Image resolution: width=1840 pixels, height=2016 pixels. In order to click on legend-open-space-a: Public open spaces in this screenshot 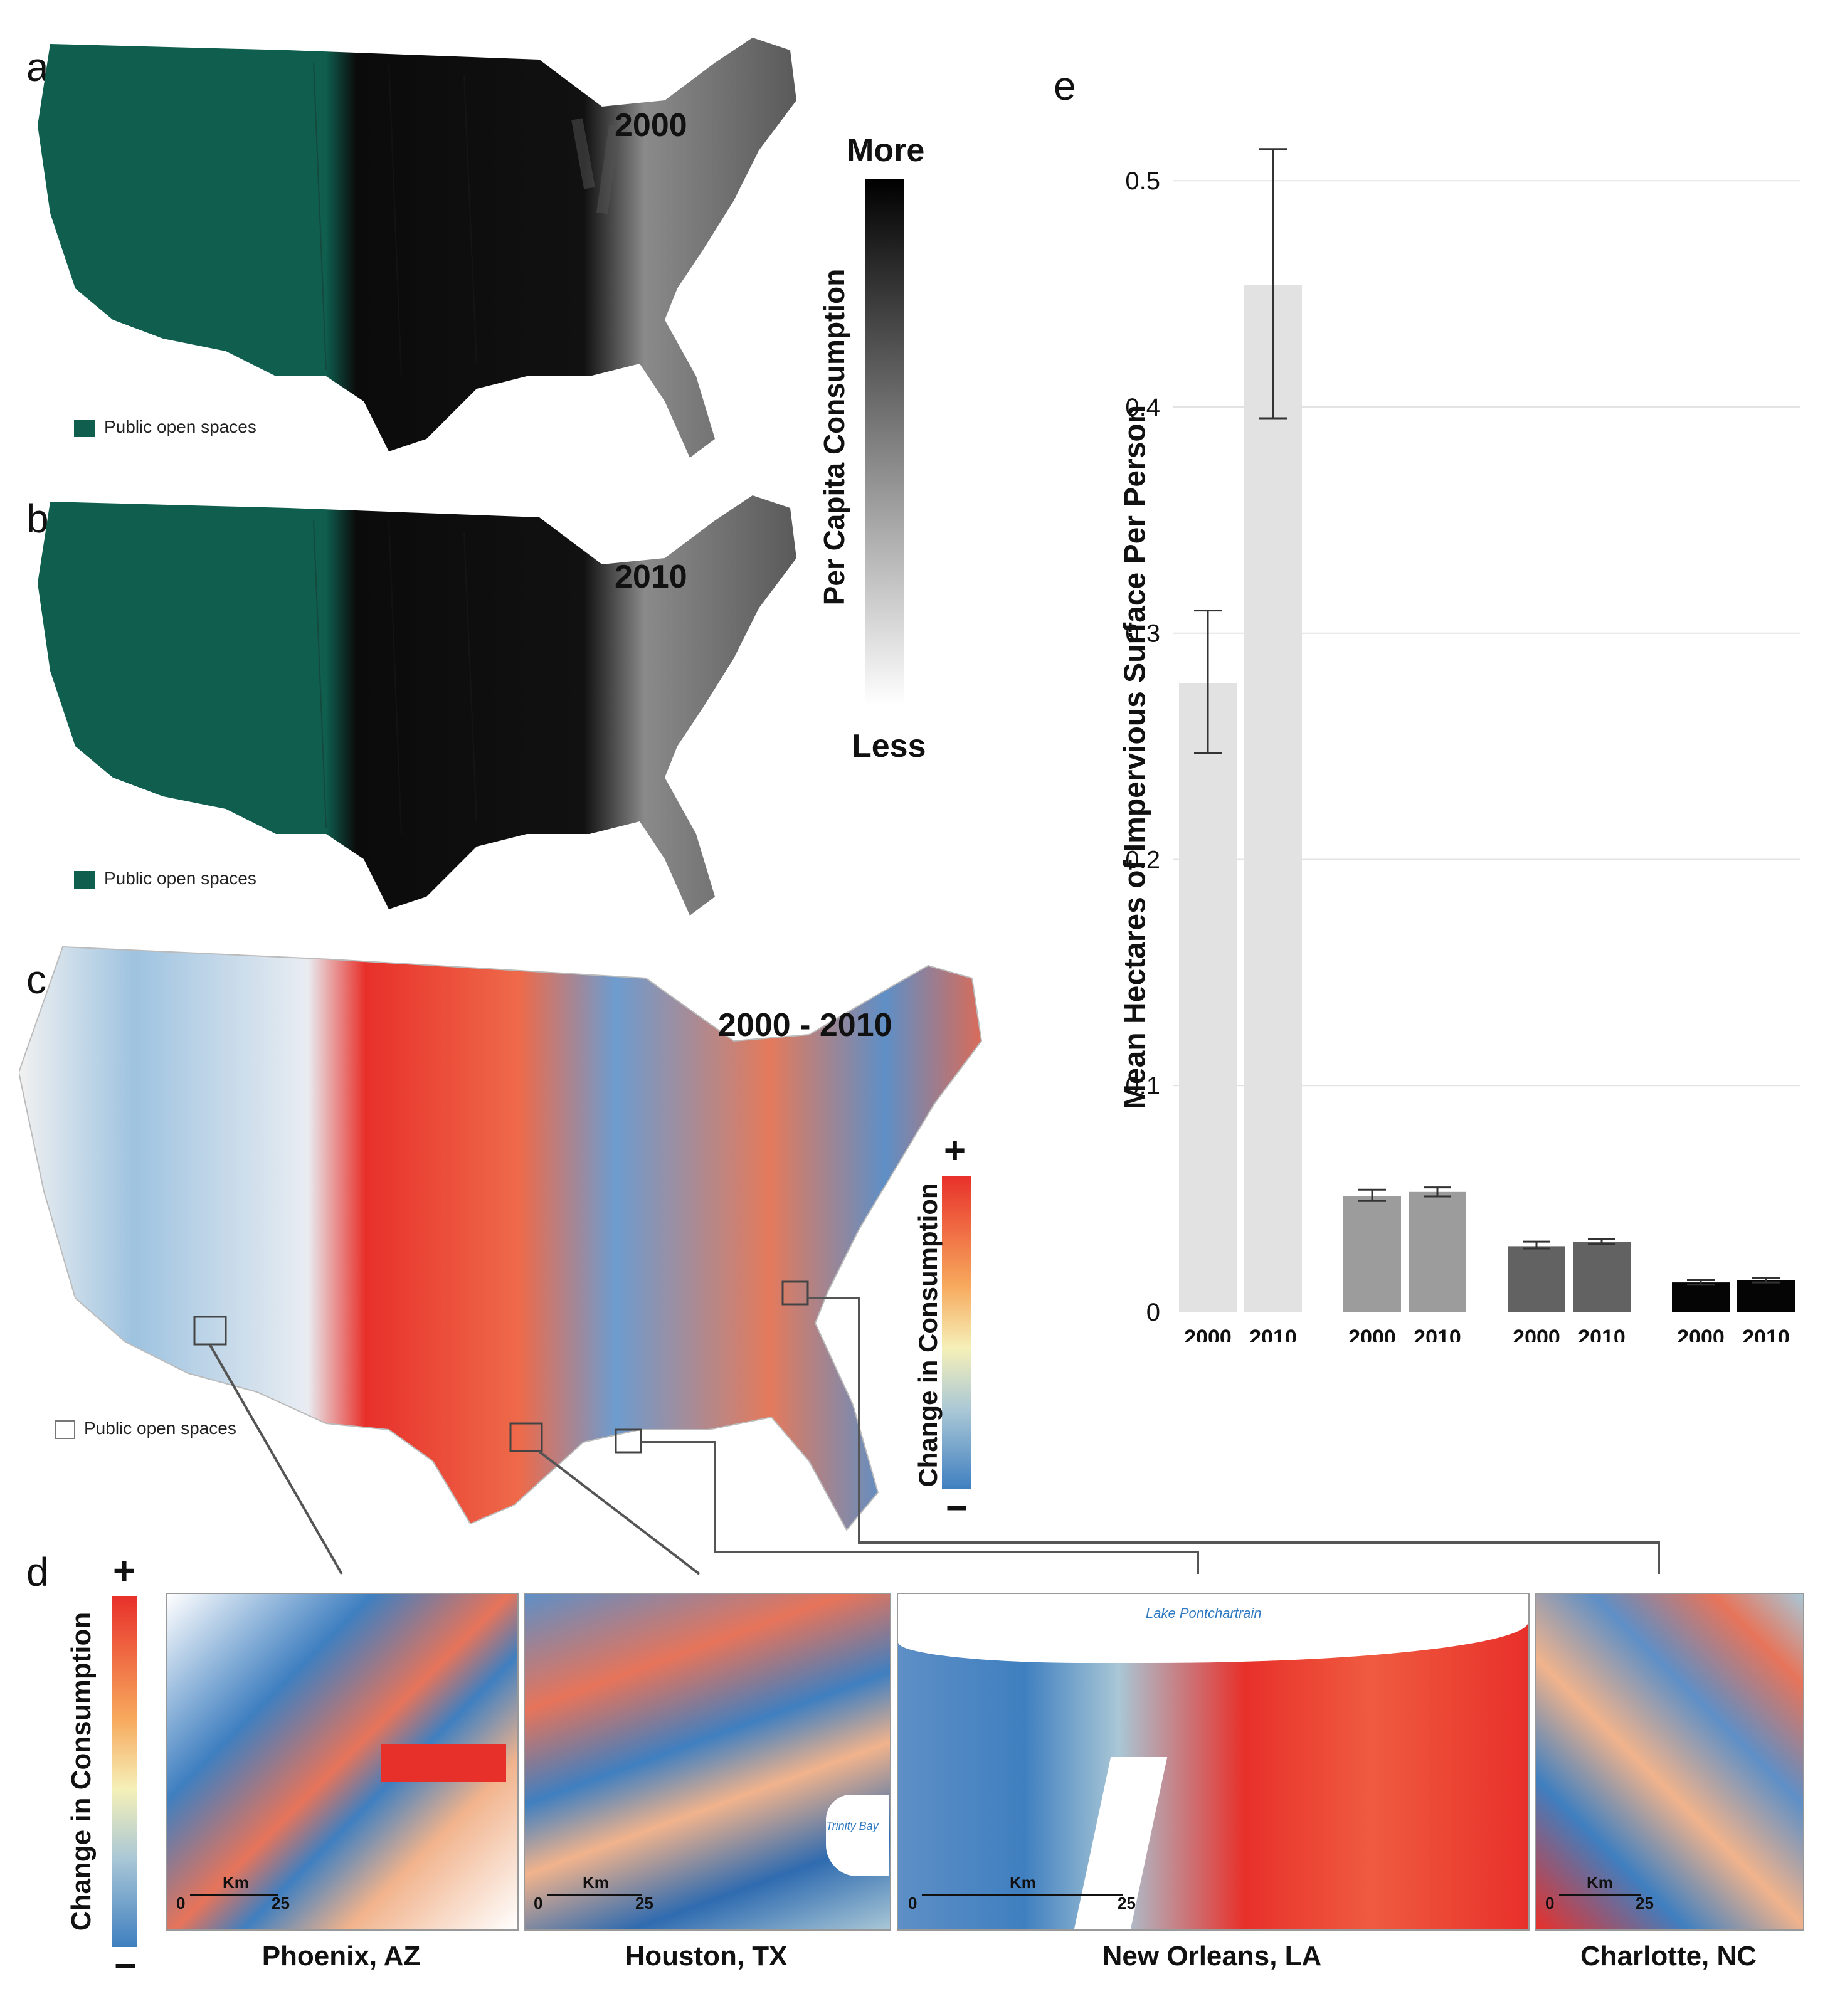, I will do `click(165, 427)`.